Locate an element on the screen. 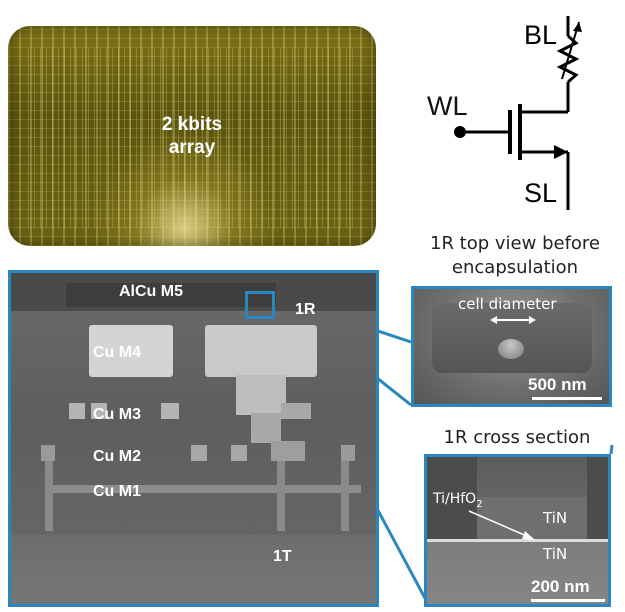  array-label: 2 kbits array is located at coordinates (192, 136).